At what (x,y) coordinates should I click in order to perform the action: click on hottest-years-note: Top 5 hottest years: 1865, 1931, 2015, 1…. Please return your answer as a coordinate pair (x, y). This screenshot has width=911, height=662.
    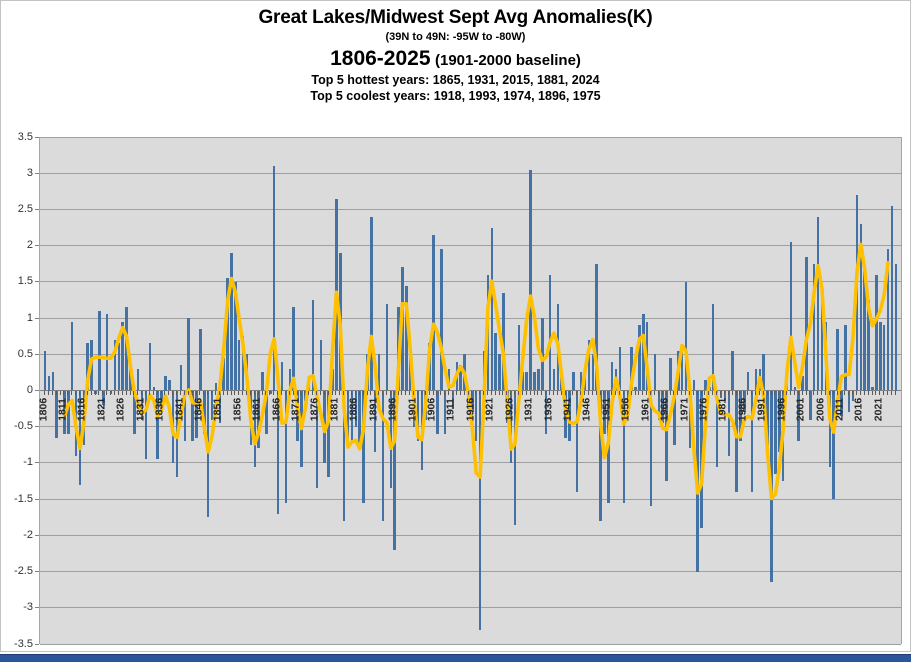
    Looking at the image, I should click on (455, 80).